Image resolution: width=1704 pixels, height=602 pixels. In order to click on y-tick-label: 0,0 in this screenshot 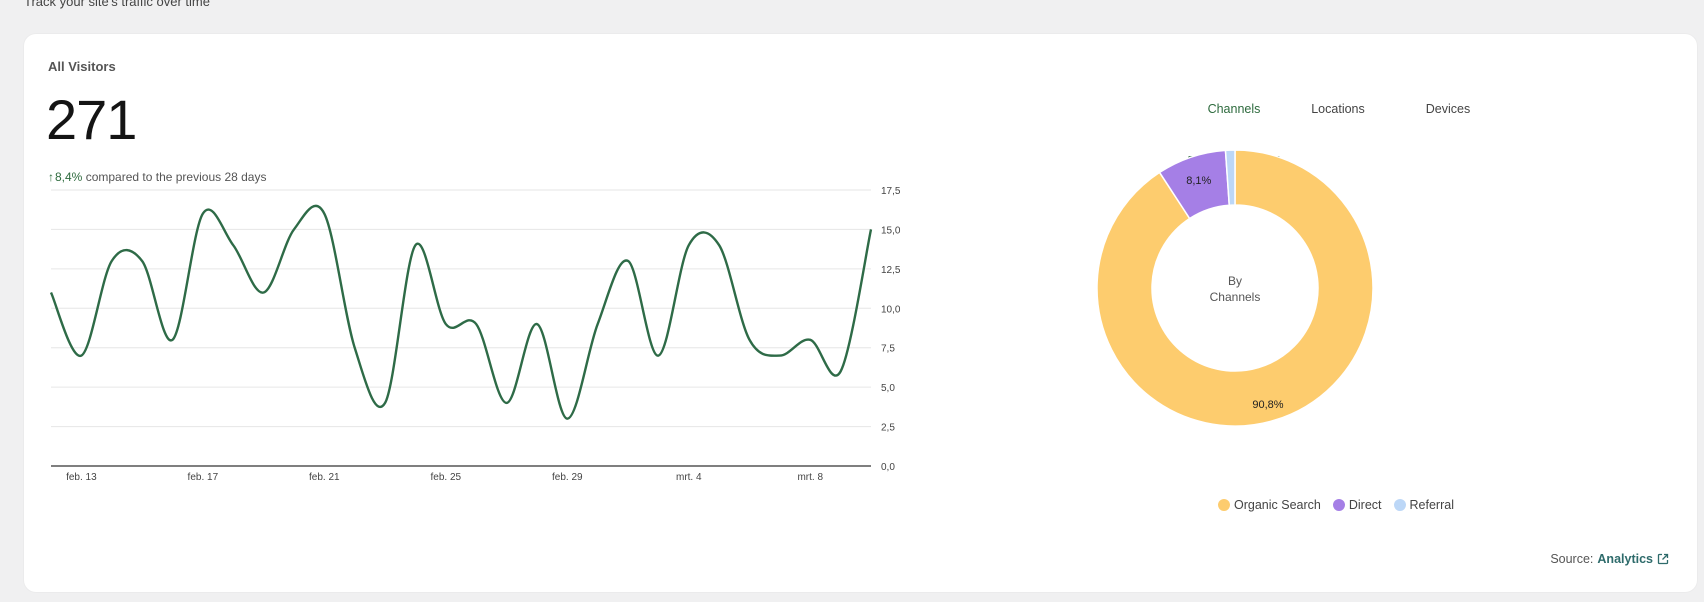, I will do `click(888, 467)`.